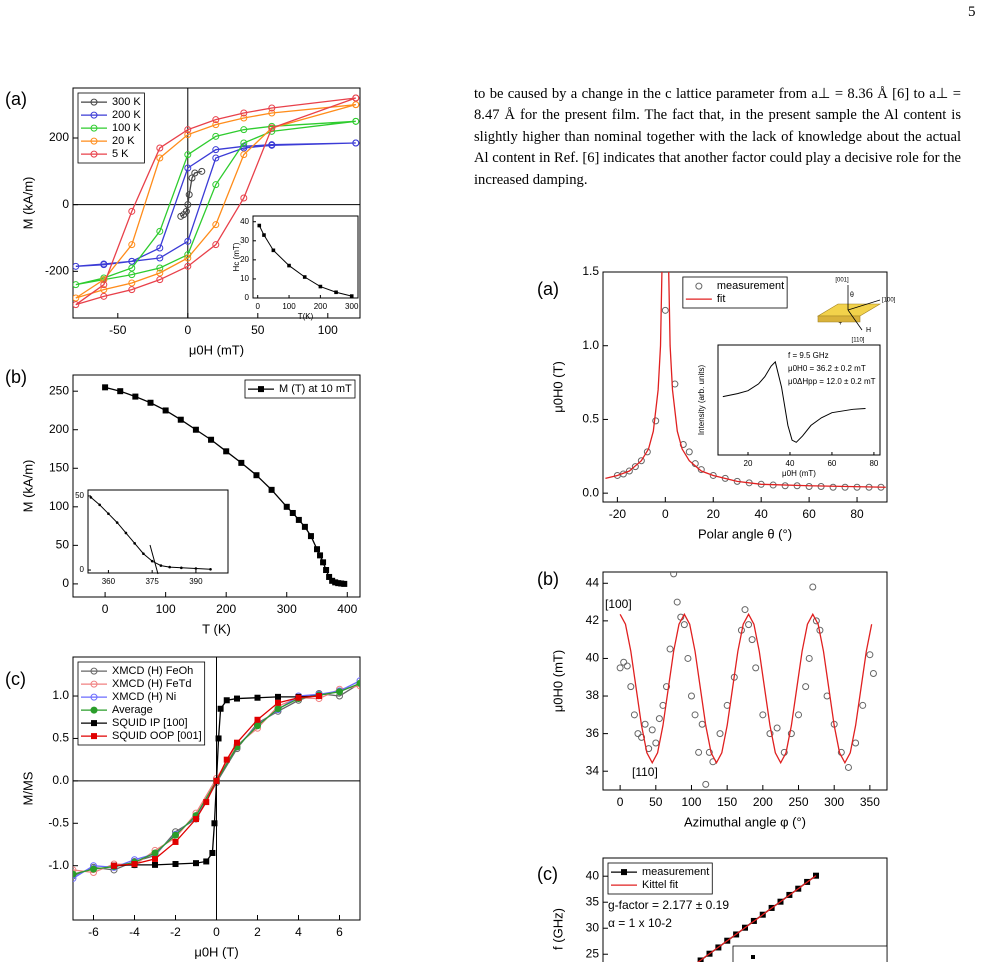 Image resolution: width=989 pixels, height=962 pixels. Describe the element at coordinates (745, 533) in the screenshot. I see `x-axis-label: Polar angle θ (°)` at that location.